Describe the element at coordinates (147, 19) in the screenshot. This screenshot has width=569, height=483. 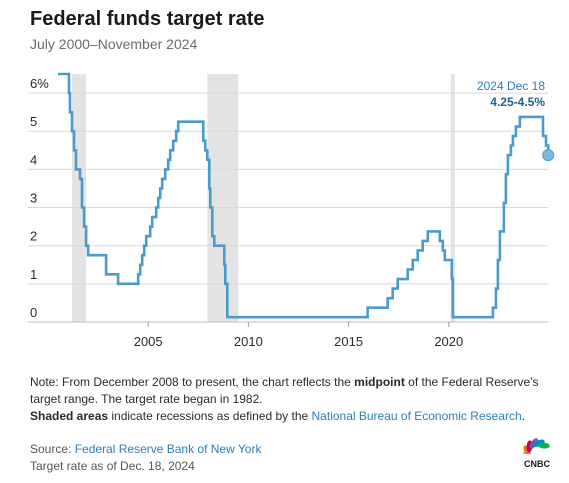
I see `chart-title: Federal funds target rate` at that location.